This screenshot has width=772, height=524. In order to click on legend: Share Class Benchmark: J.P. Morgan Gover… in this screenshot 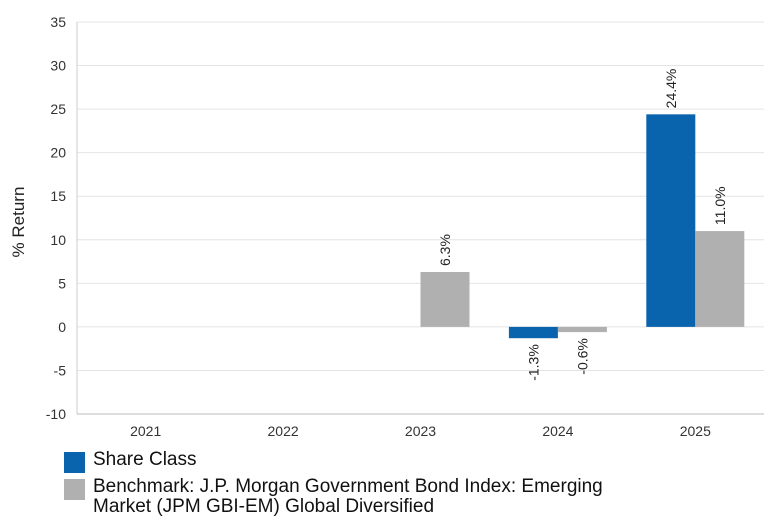, I will do `click(414, 487)`.